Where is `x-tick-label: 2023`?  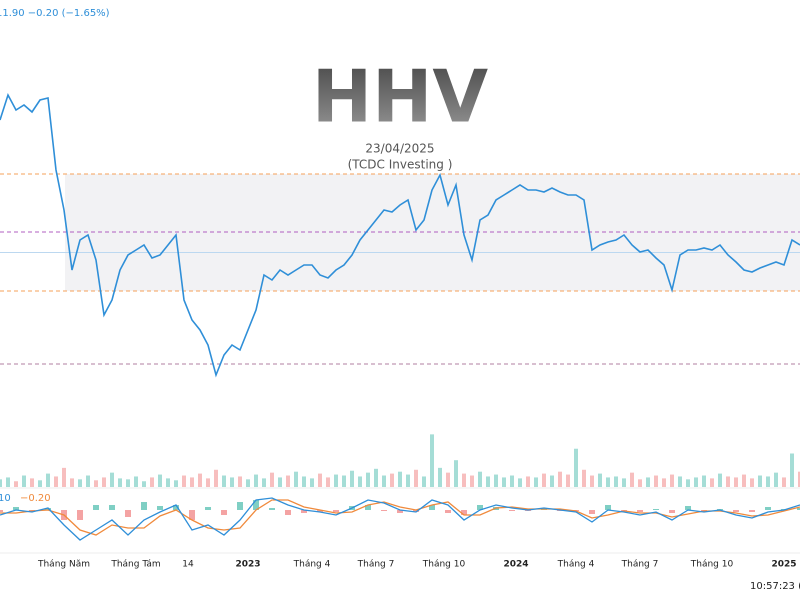 x-tick-label: 2023 is located at coordinates (247, 565).